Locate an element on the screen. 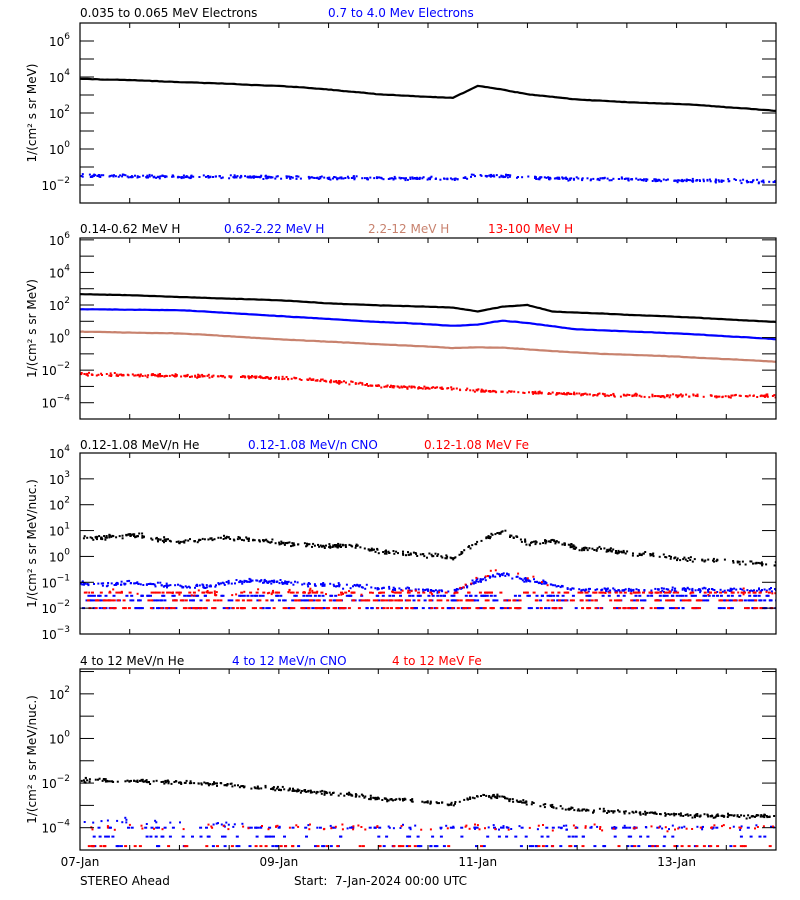  y-tick-label: 10−2 is located at coordinates (55, 369).